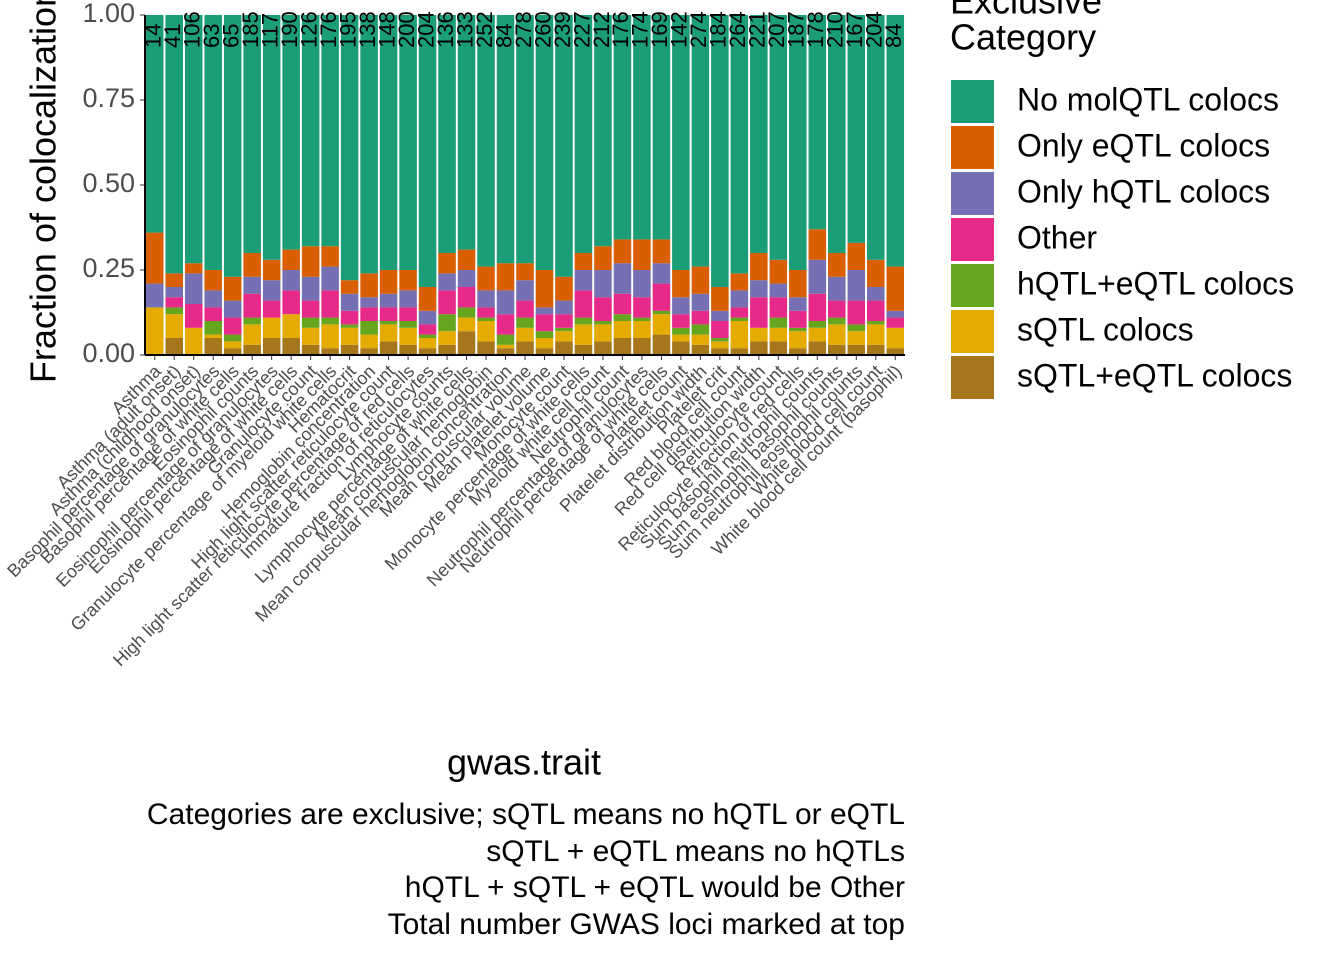  Describe the element at coordinates (484, 29) in the screenshot. I see `total-label: 252` at that location.